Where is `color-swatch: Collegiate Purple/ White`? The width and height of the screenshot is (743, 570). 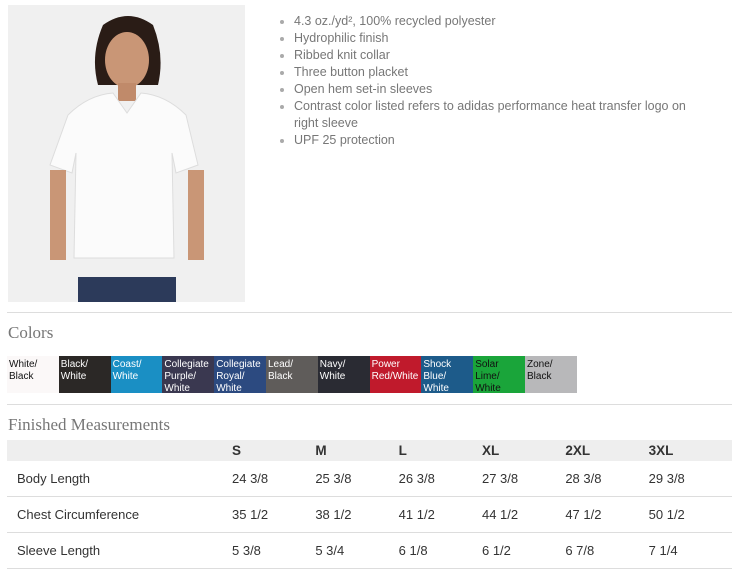
color-swatch: Collegiate Purple/ White is located at coordinates (188, 375).